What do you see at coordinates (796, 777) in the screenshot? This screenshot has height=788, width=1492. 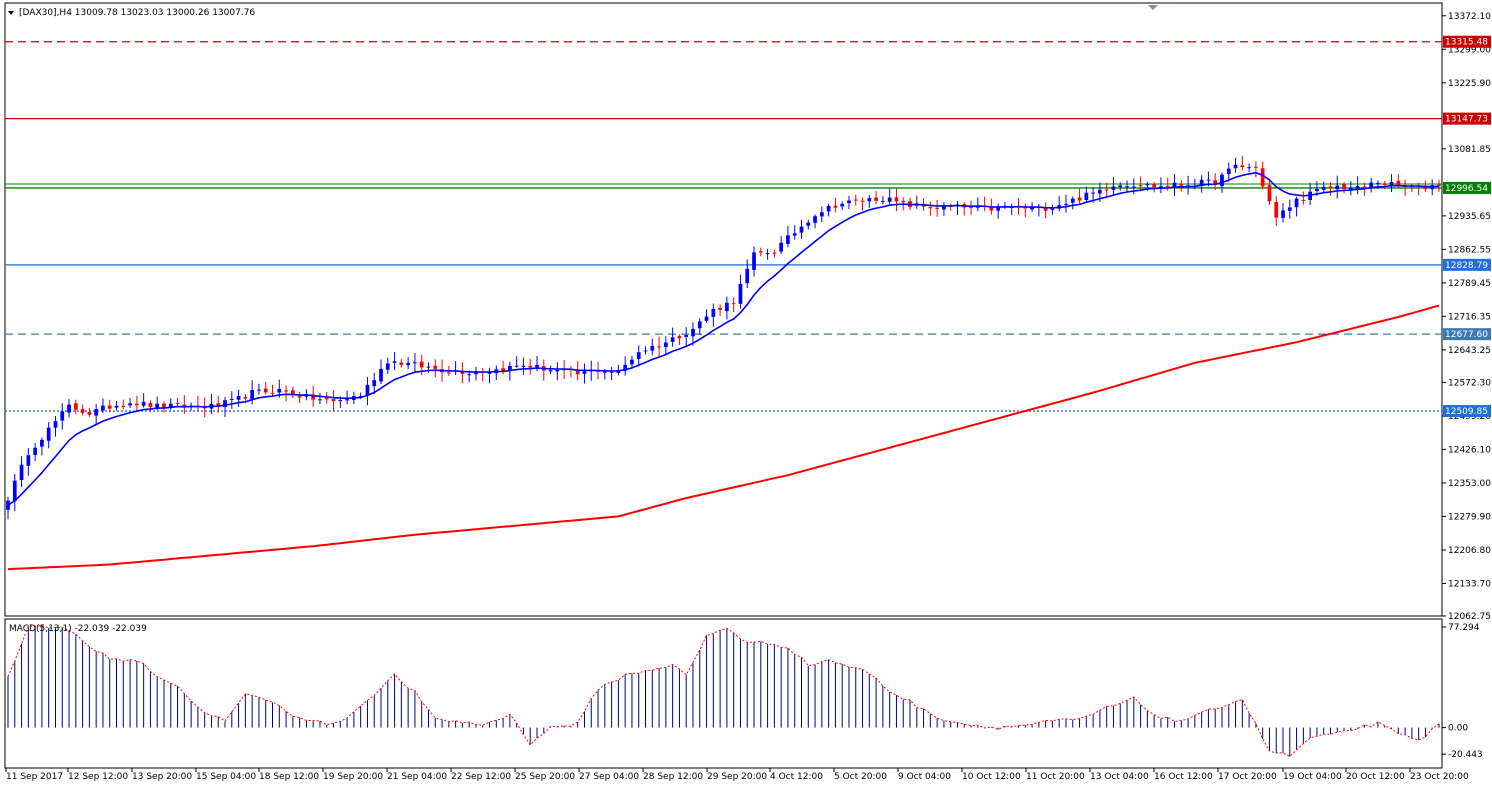 I see `x-tick-label: 4 Oct 12:00` at bounding box center [796, 777].